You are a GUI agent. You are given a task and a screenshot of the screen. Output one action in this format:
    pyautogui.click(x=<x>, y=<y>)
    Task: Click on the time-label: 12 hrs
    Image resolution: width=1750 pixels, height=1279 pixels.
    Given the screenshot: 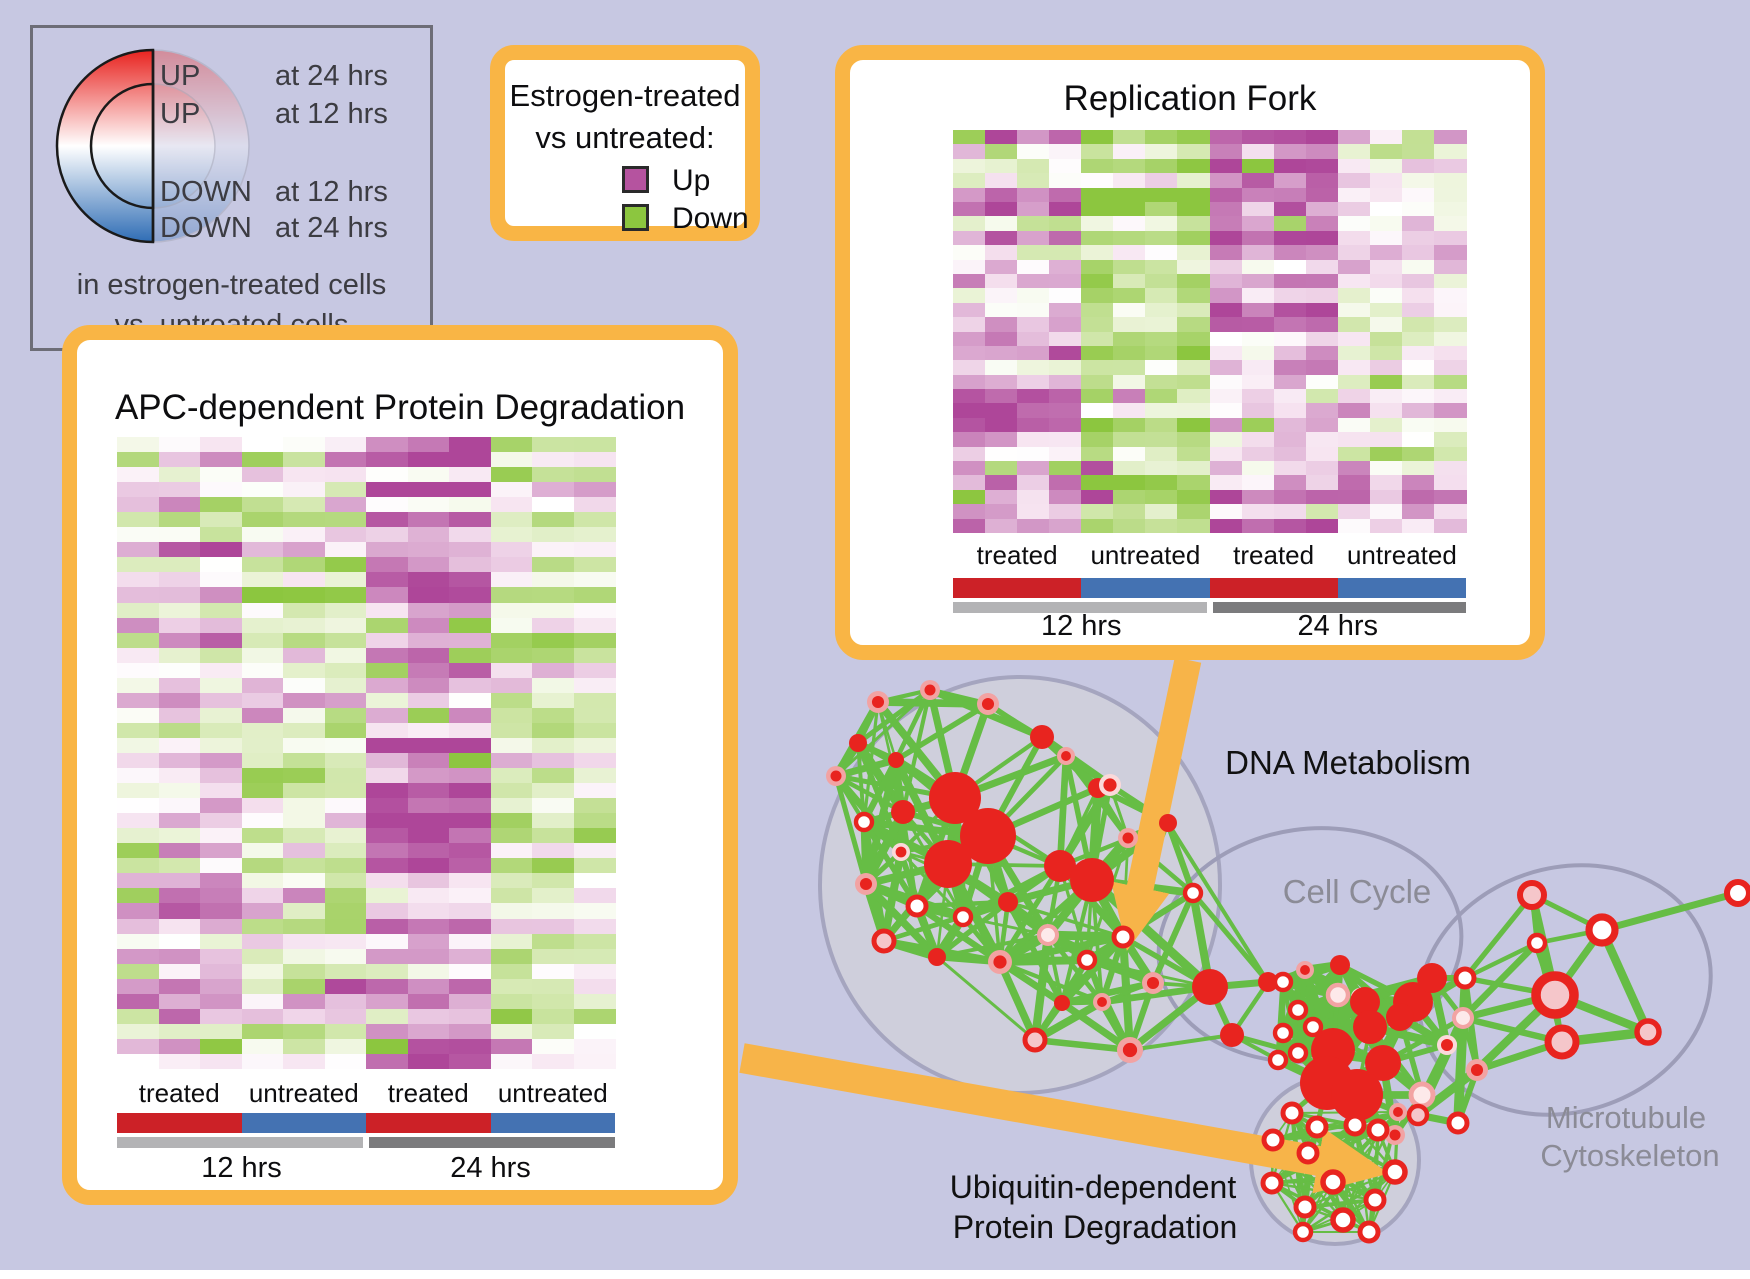 What is the action you would take?
    pyautogui.click(x=1081, y=626)
    